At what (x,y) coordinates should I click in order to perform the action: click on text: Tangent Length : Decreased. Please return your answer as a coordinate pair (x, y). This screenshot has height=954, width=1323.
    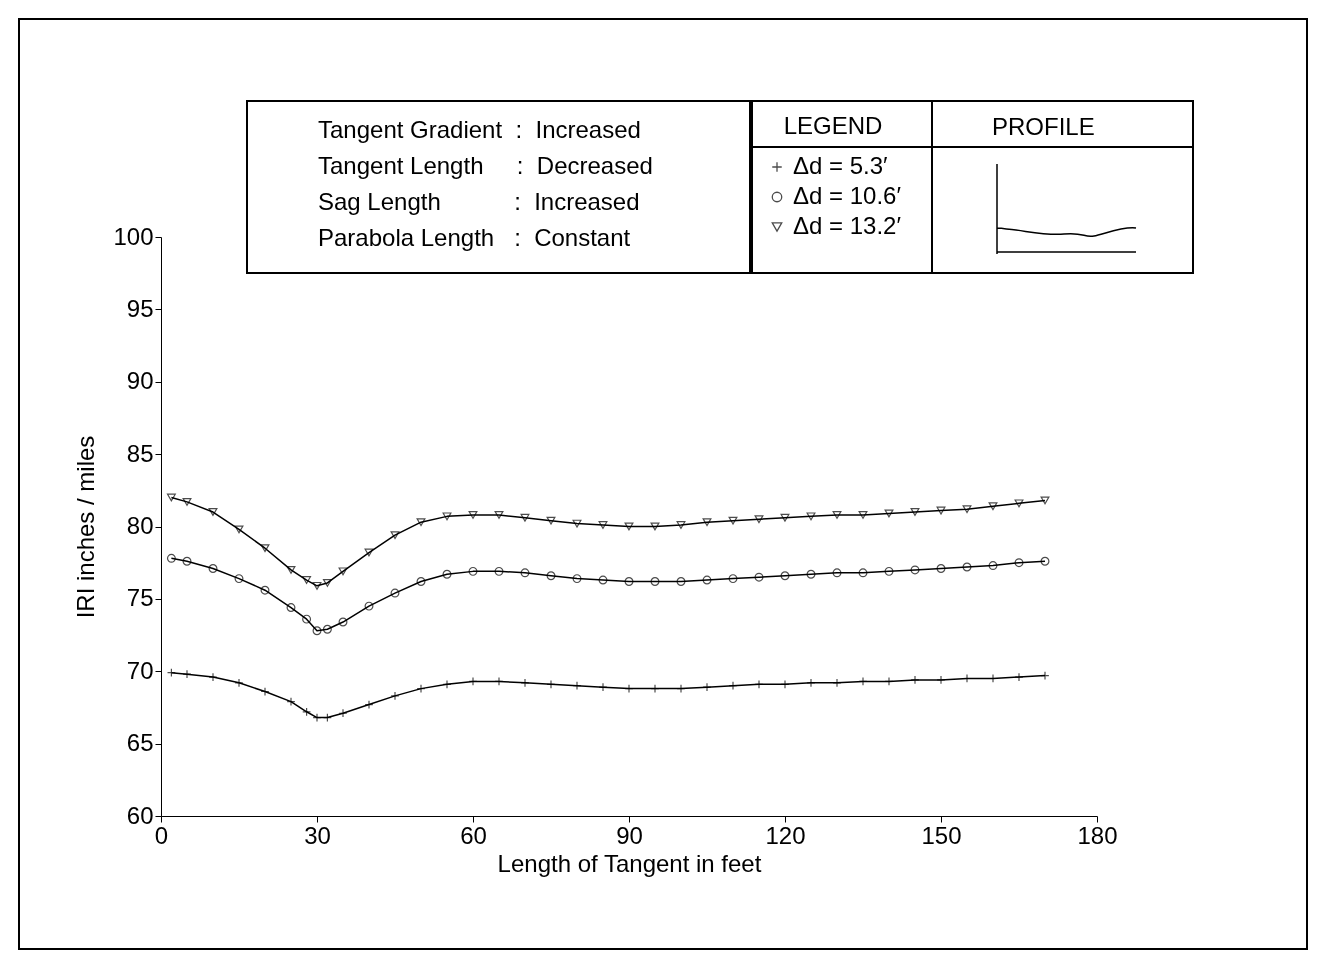
    Looking at the image, I should click on (485, 166).